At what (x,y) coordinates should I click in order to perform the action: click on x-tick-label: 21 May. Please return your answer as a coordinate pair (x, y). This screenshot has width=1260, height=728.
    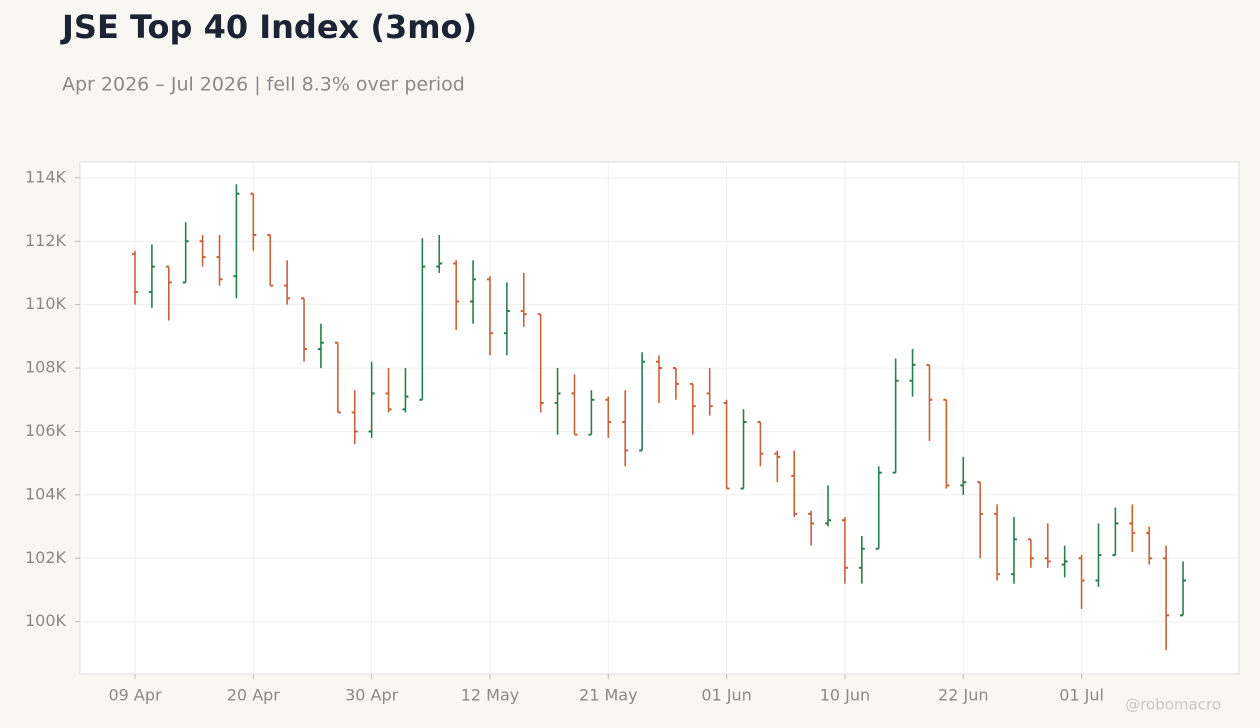
    Looking at the image, I should click on (608, 695).